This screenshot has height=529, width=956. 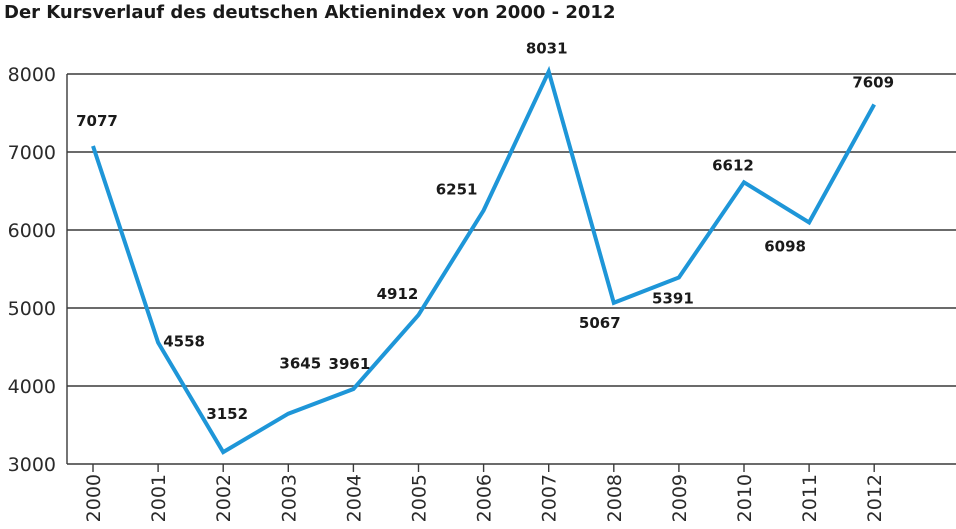 I want to click on x-tick-label: 2011, so click(x=810, y=498).